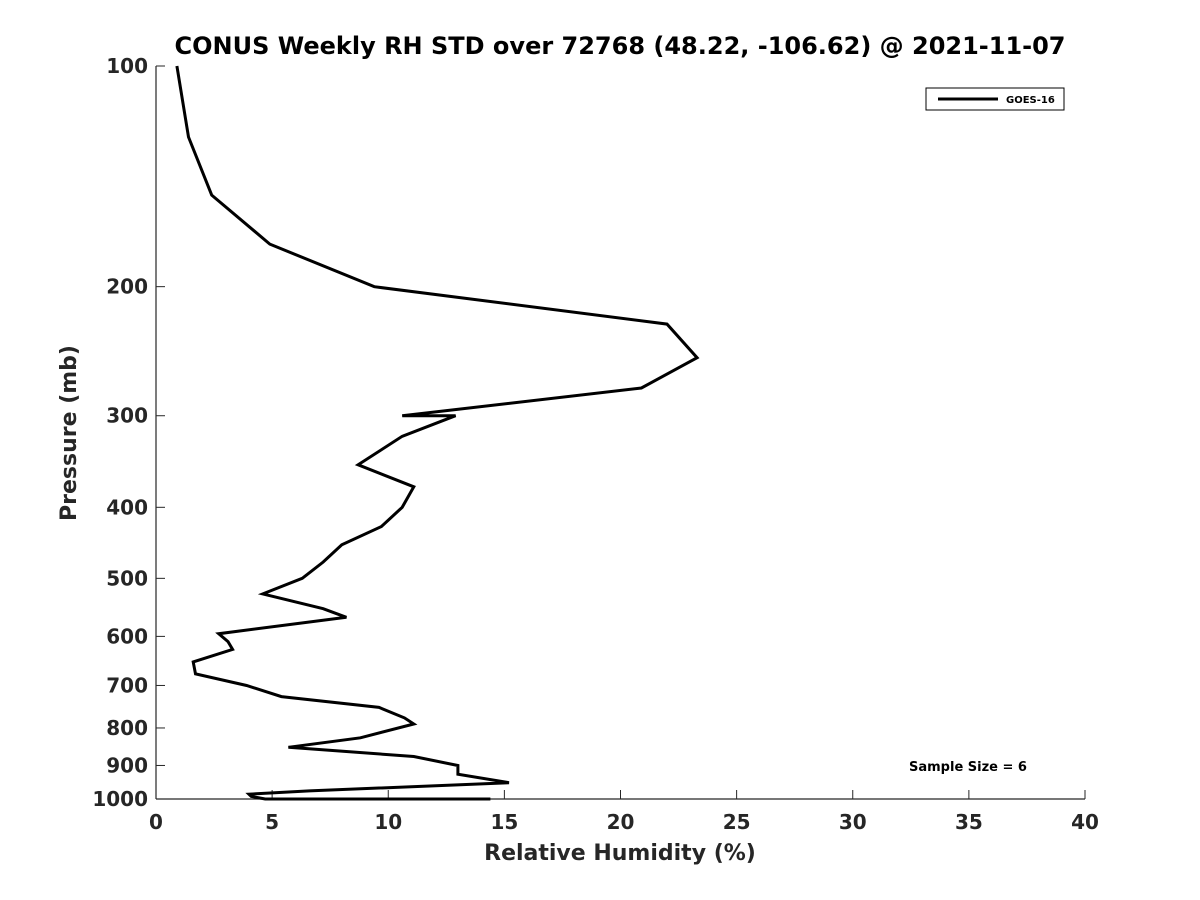 This screenshot has width=1200, height=900. I want to click on legend-label-goes-16: GOES-16, so click(1030, 100).